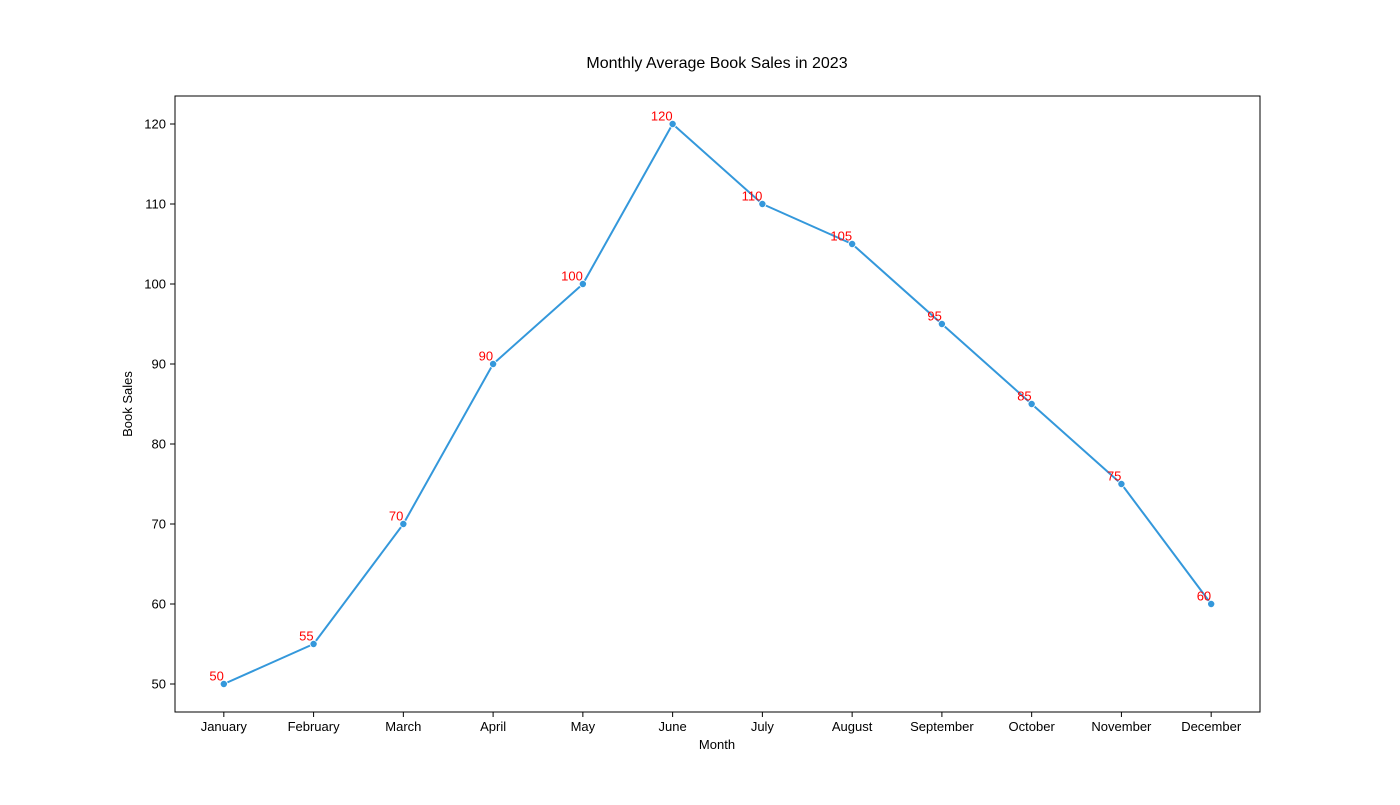 This screenshot has height=805, width=1400. What do you see at coordinates (572, 276) in the screenshot?
I see `data-label: 100` at bounding box center [572, 276].